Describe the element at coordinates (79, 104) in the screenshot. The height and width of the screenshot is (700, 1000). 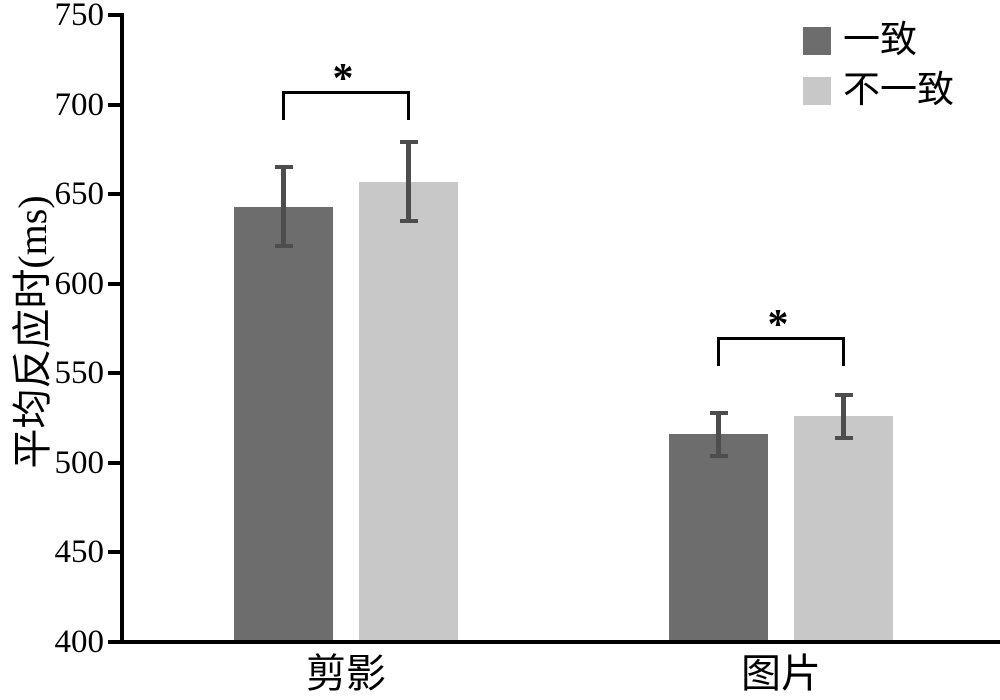
I see `y-tick-label: 700` at that location.